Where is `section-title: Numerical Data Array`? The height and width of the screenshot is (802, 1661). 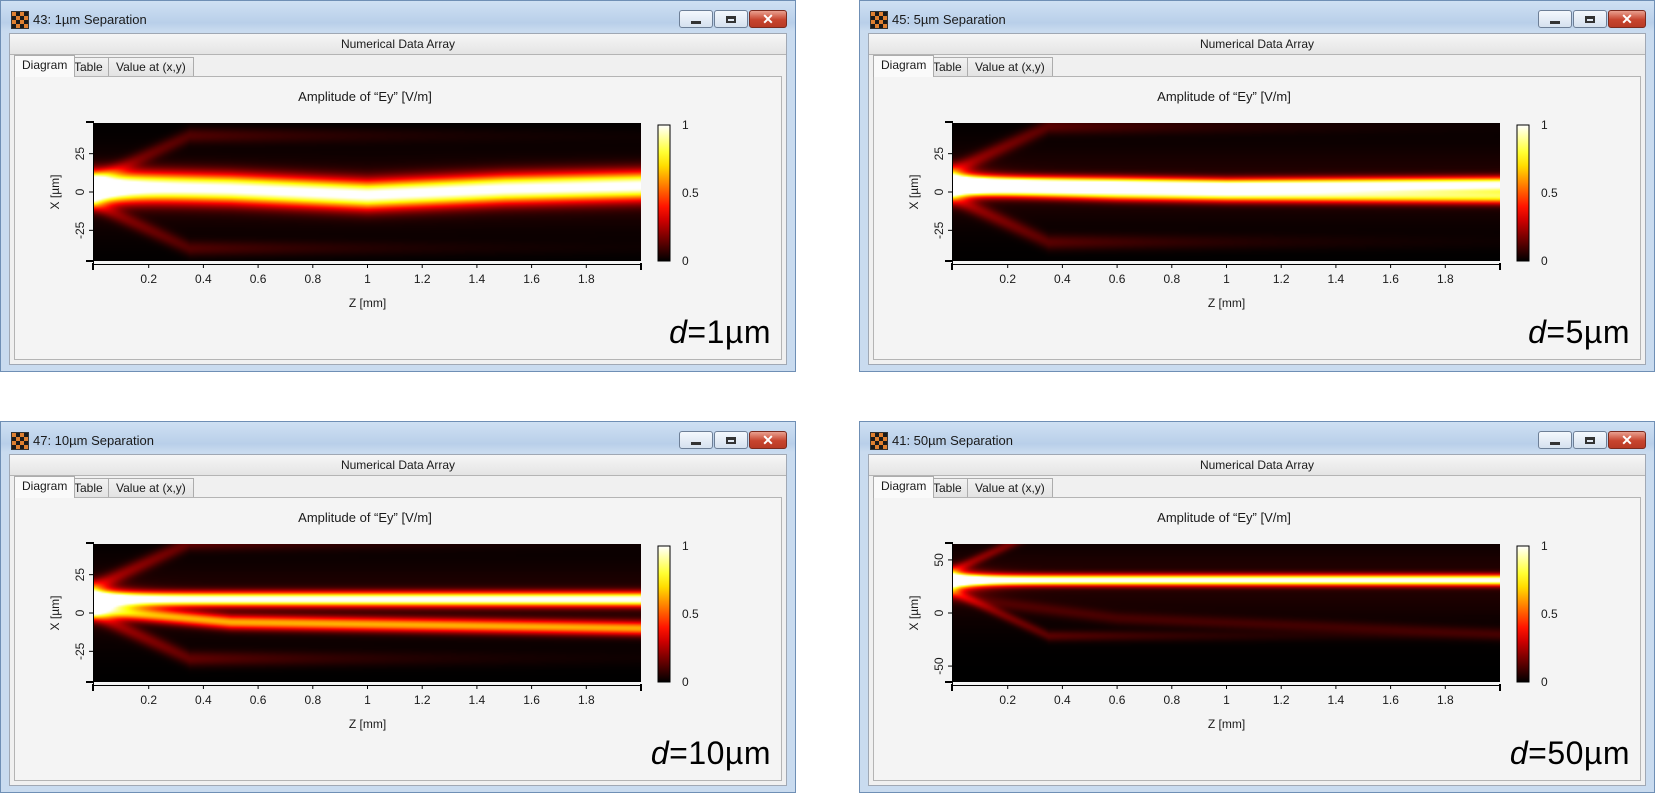
section-title: Numerical Data Array is located at coordinates (1257, 465).